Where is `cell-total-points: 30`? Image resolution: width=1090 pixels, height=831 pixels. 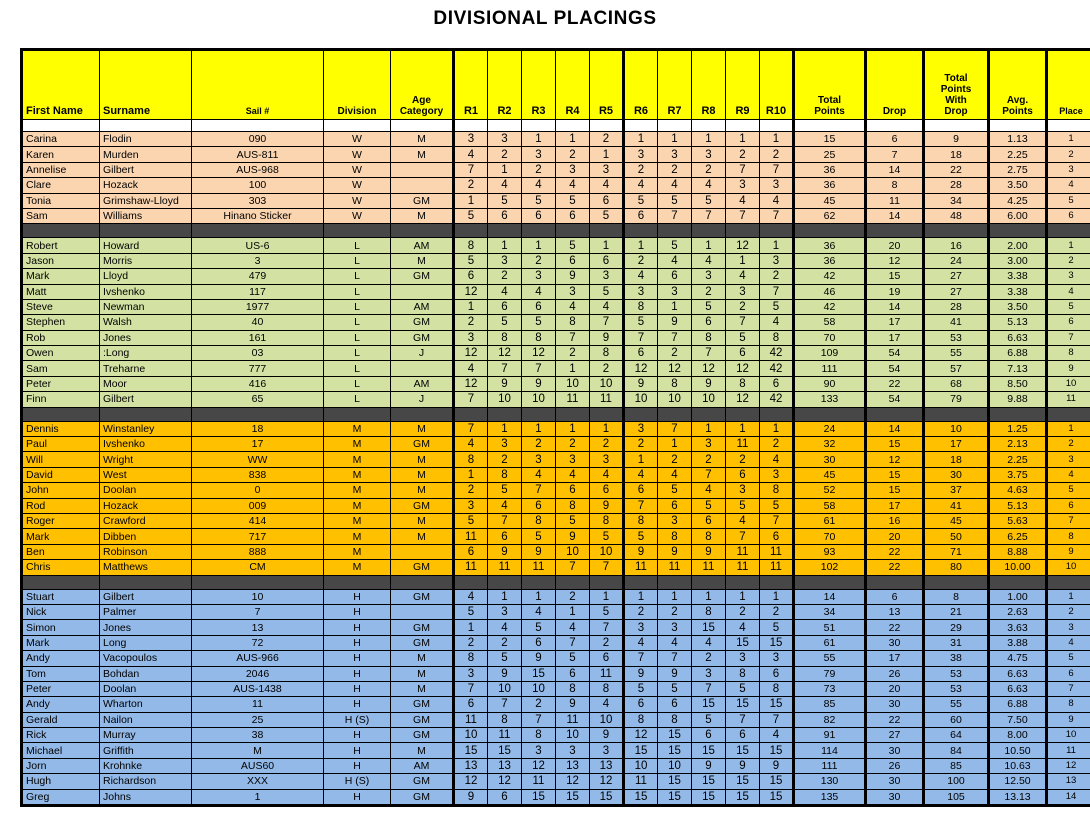
cell-total-points: 30 is located at coordinates (829, 459).